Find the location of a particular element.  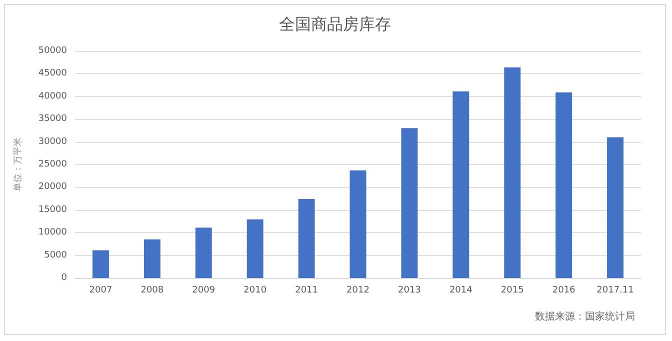

x-tick-label: 2013 is located at coordinates (409, 291).